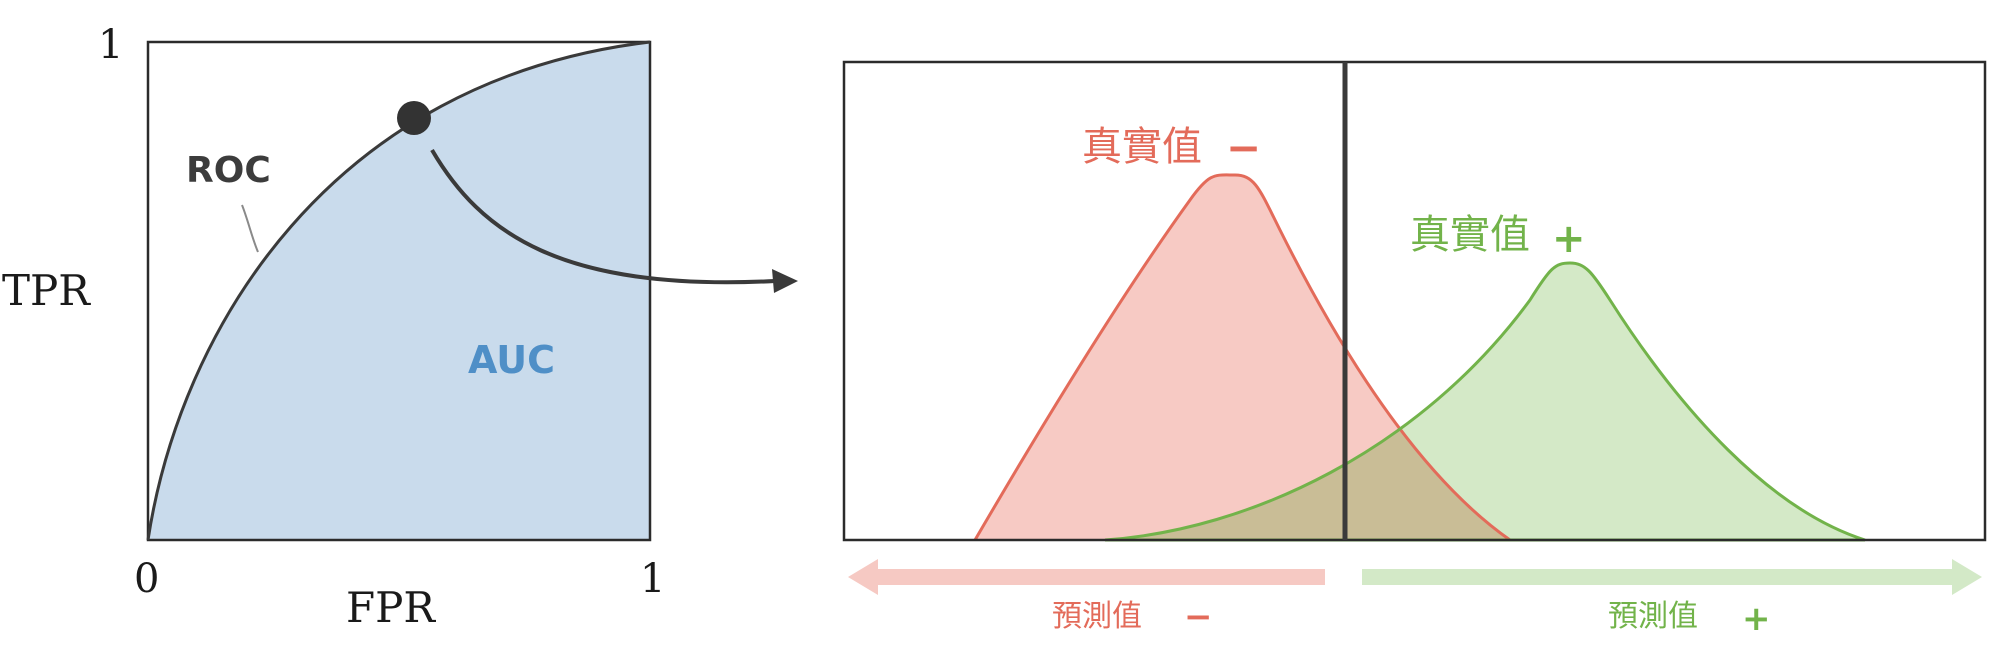 The image size is (1999, 650). What do you see at coordinates (1097, 616) in the screenshot?
I see `predicted-negative-label: 預測值` at bounding box center [1097, 616].